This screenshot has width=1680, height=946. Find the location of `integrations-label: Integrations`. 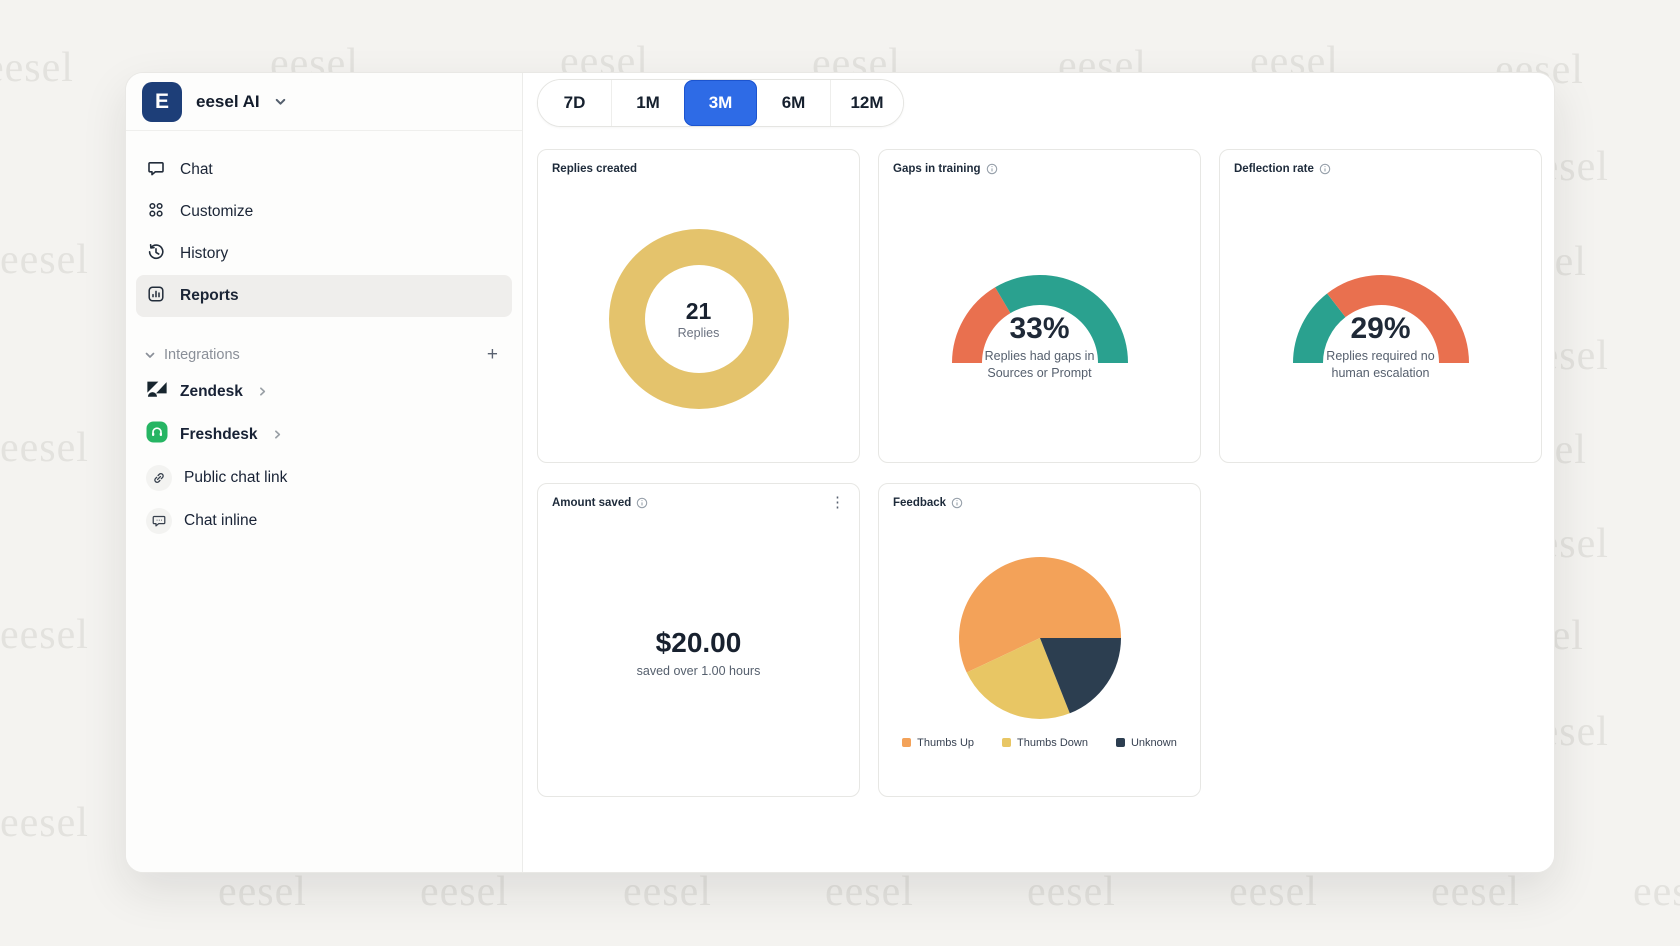

integrations-label: Integrations is located at coordinates (202, 354).